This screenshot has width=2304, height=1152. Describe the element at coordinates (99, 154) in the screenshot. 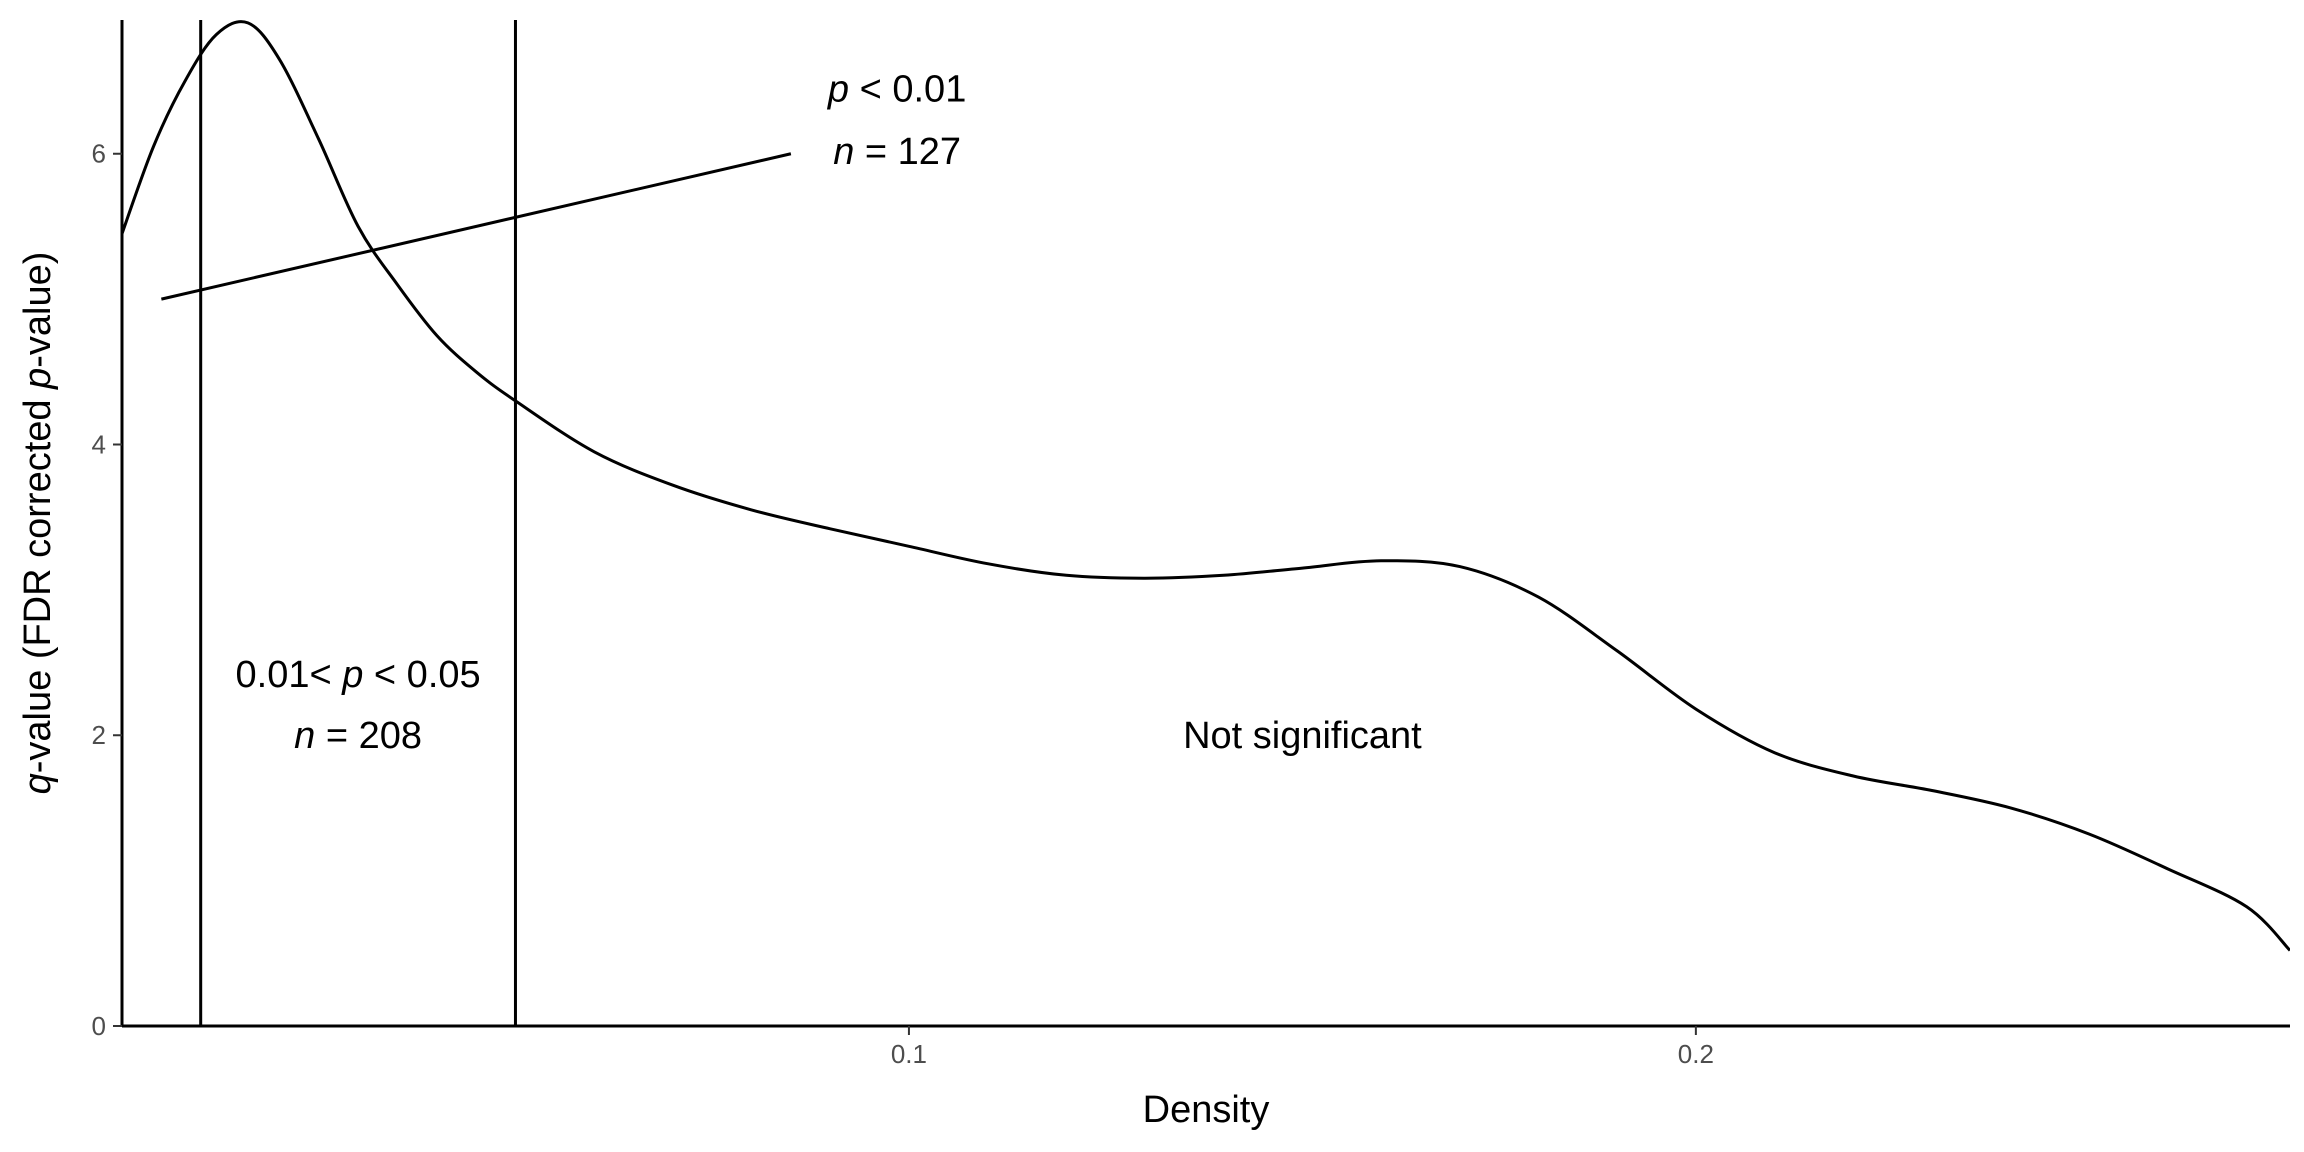

I see `y-tick-label: 6` at that location.